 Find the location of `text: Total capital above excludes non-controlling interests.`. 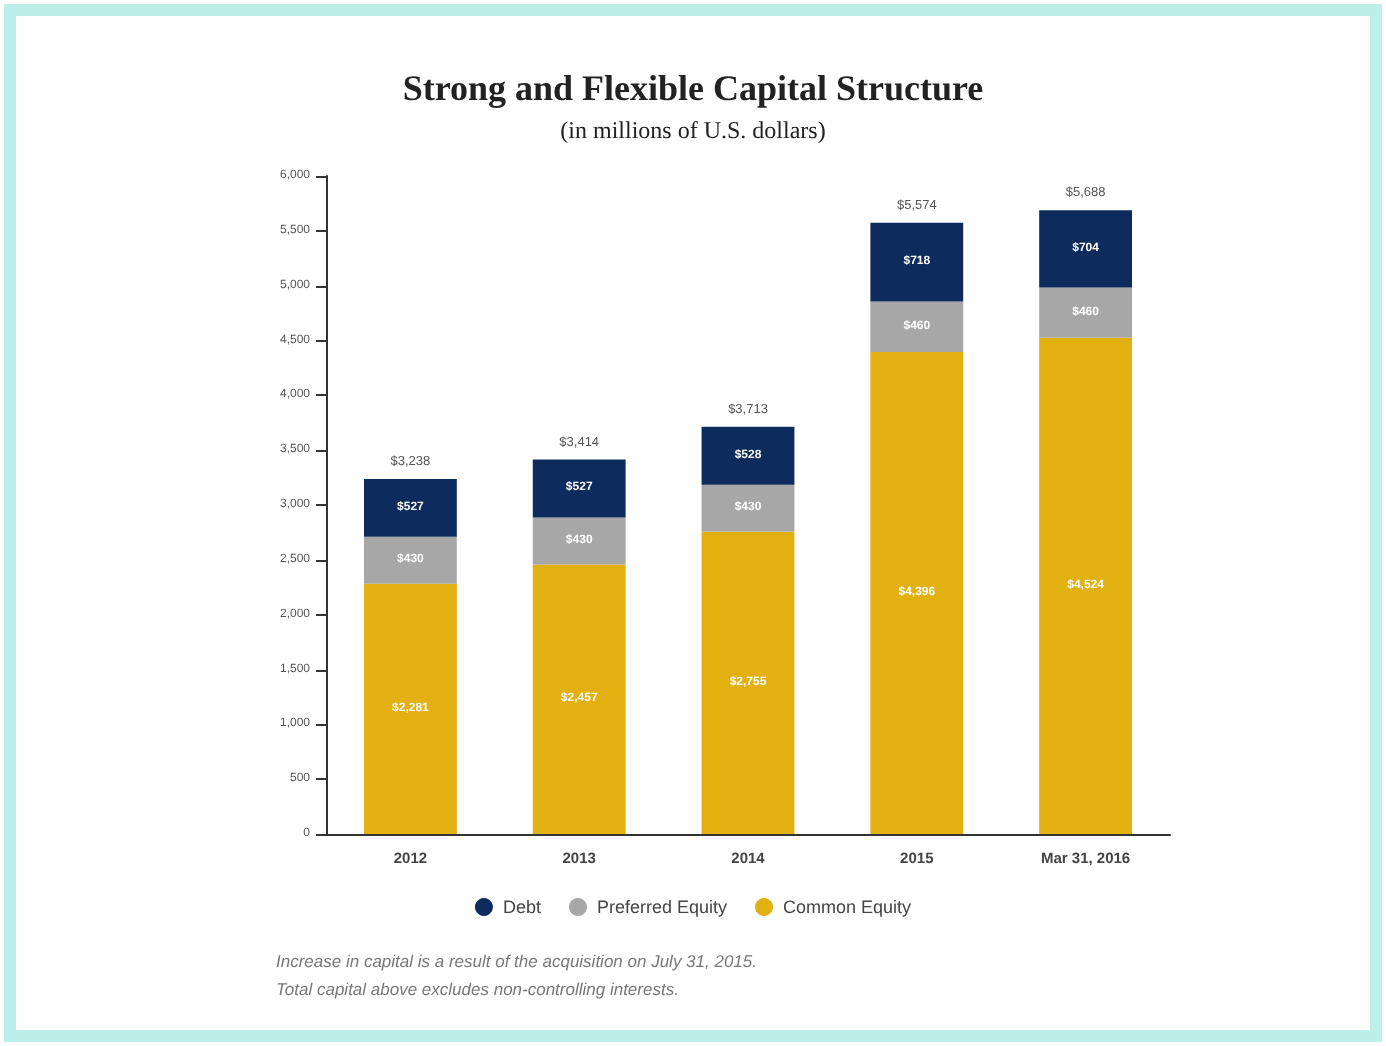

text: Total capital above excludes non-controlling interests. is located at coordinates (477, 989).